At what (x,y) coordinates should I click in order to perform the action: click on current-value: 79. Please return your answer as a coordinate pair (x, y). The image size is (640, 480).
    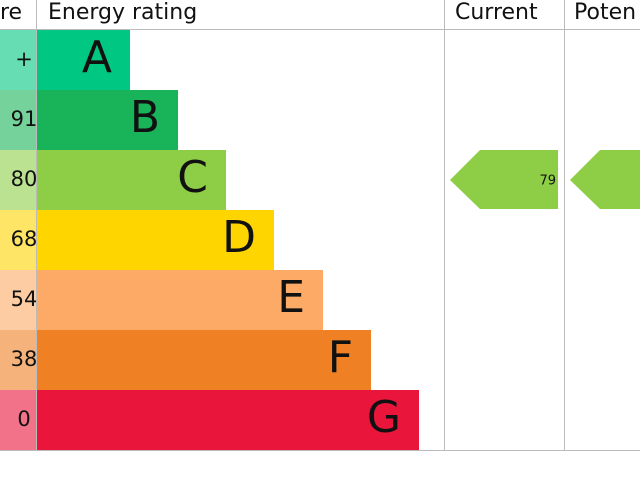
    Looking at the image, I should click on (547, 181).